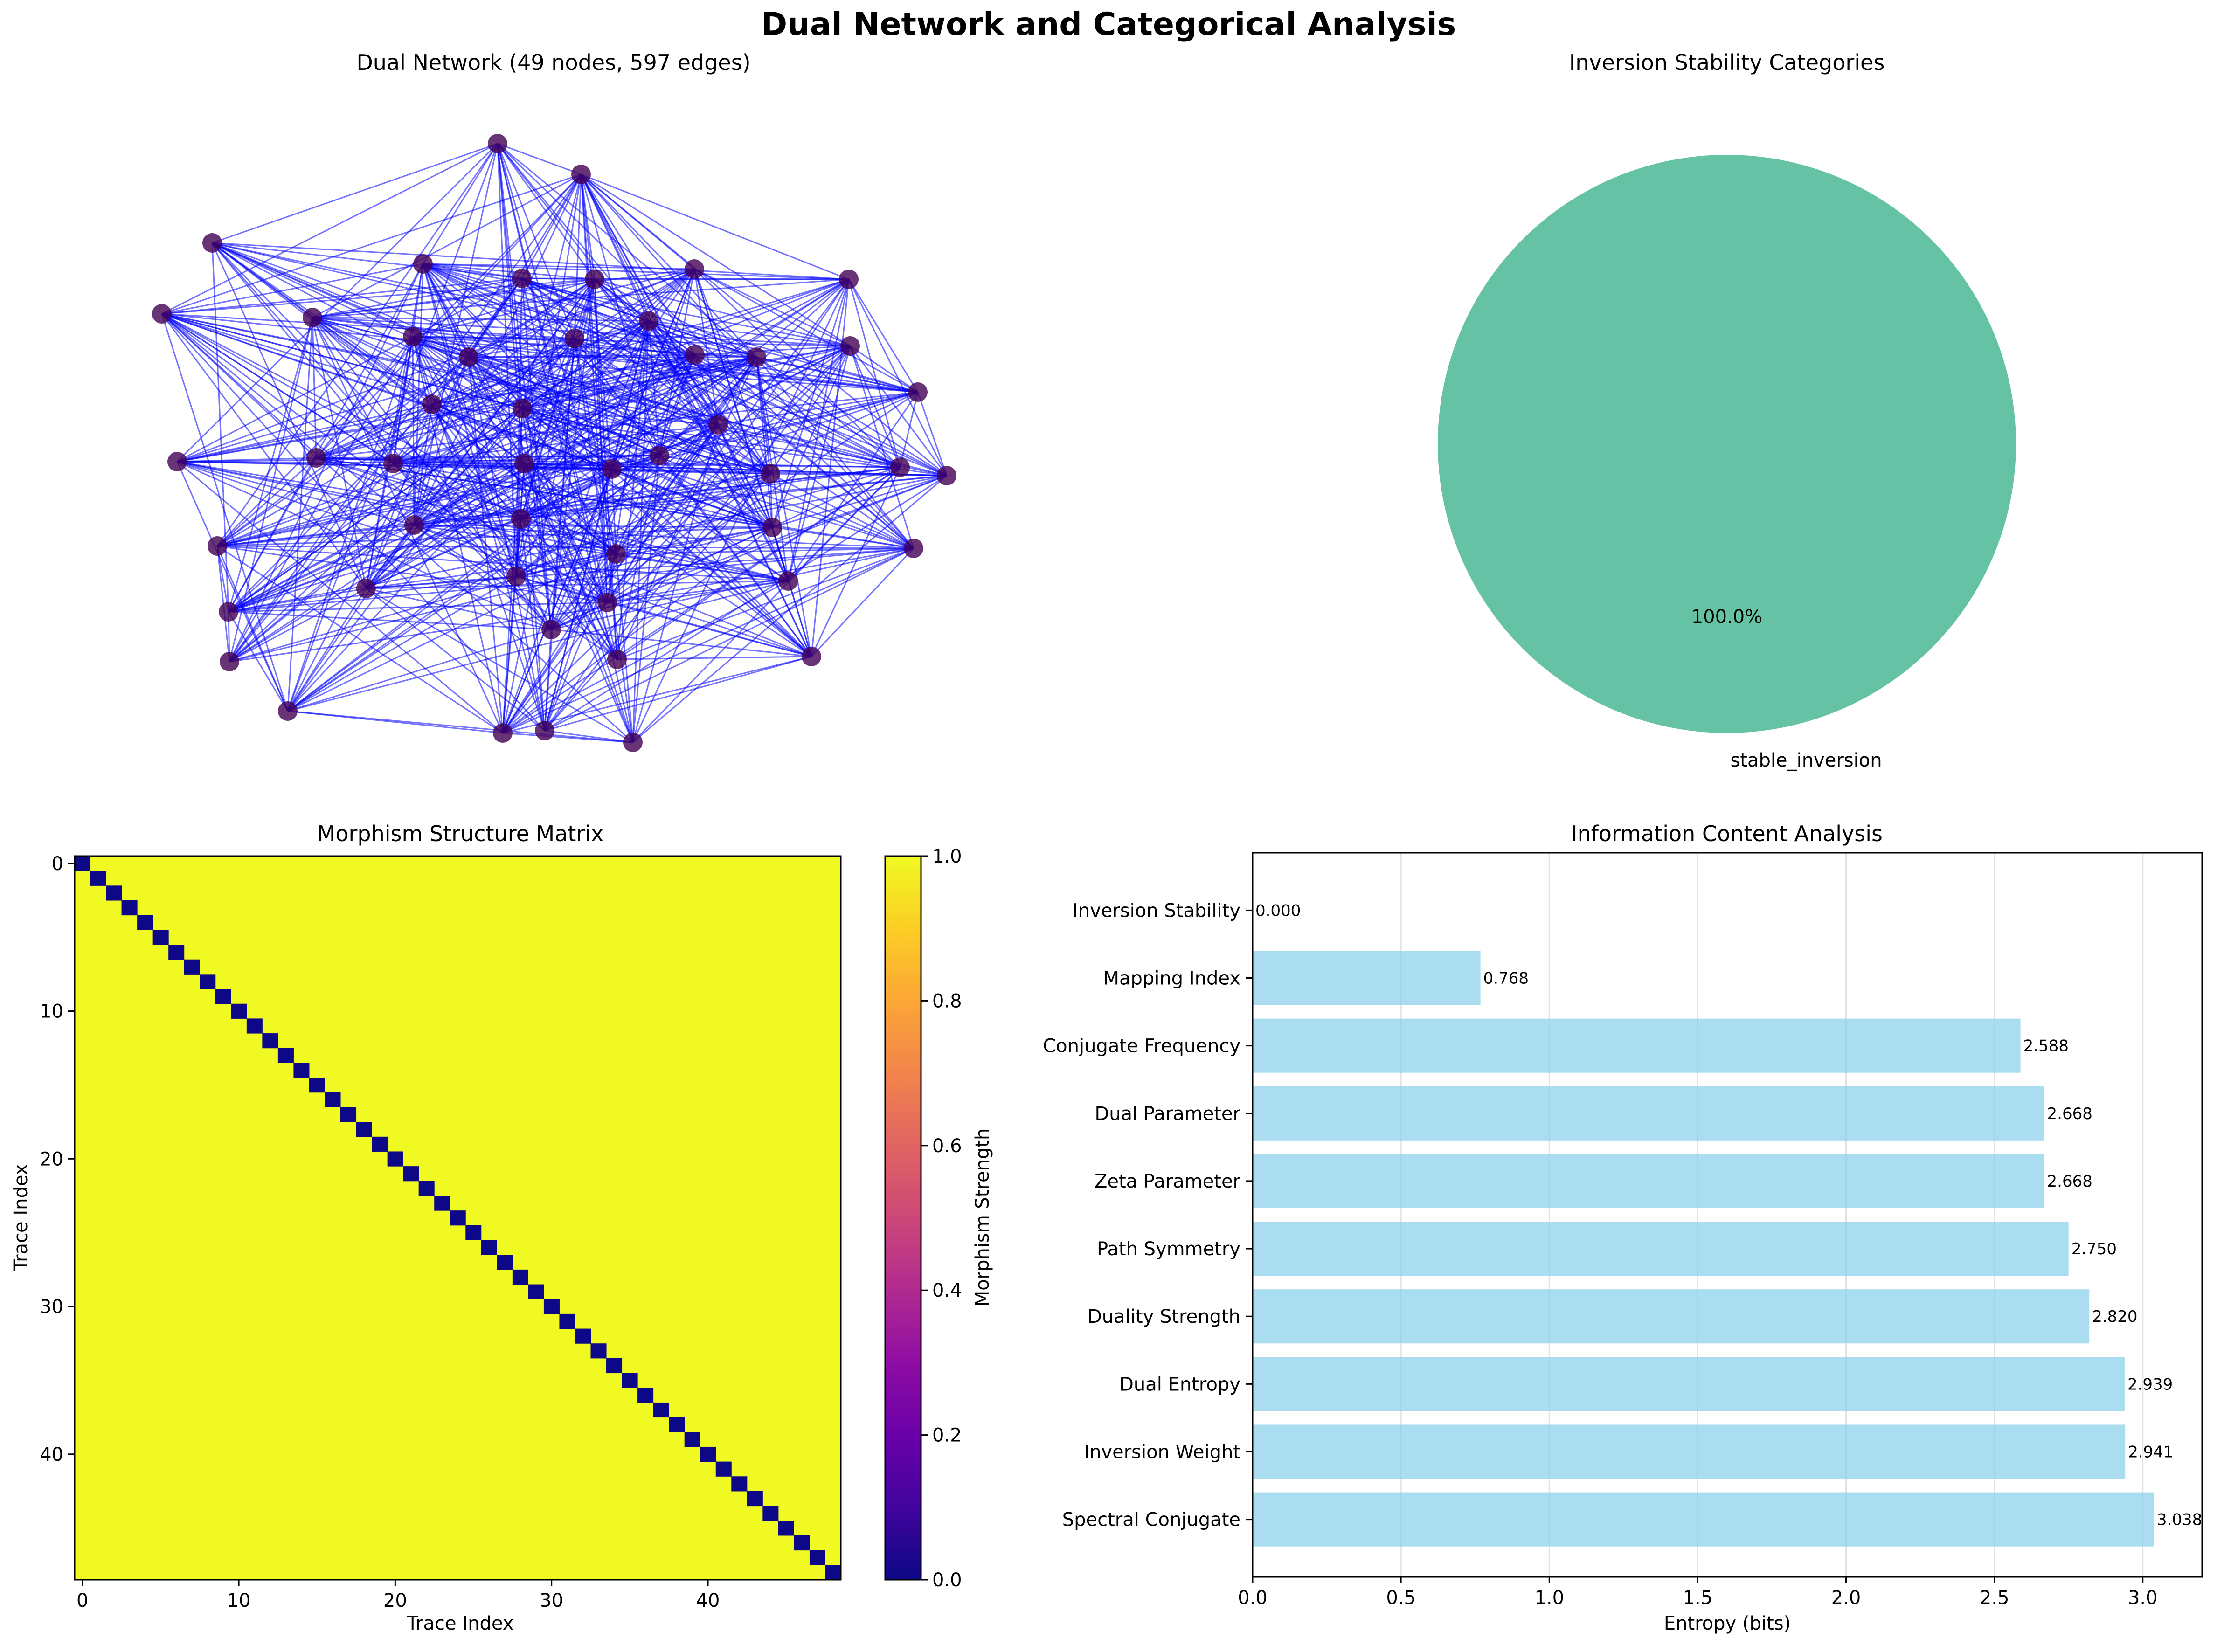 The image size is (2217, 1652). I want to click on heatmap-xlabel: Trace Index, so click(460, 1623).